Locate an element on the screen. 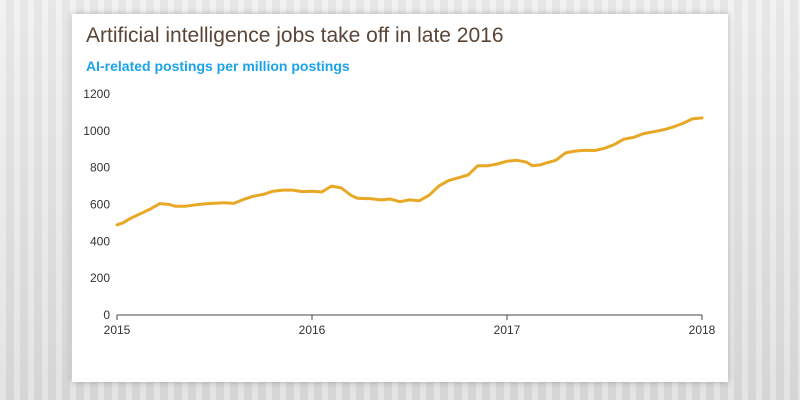 This screenshot has width=800, height=400. y-tick-label: 1000 is located at coordinates (96, 131).